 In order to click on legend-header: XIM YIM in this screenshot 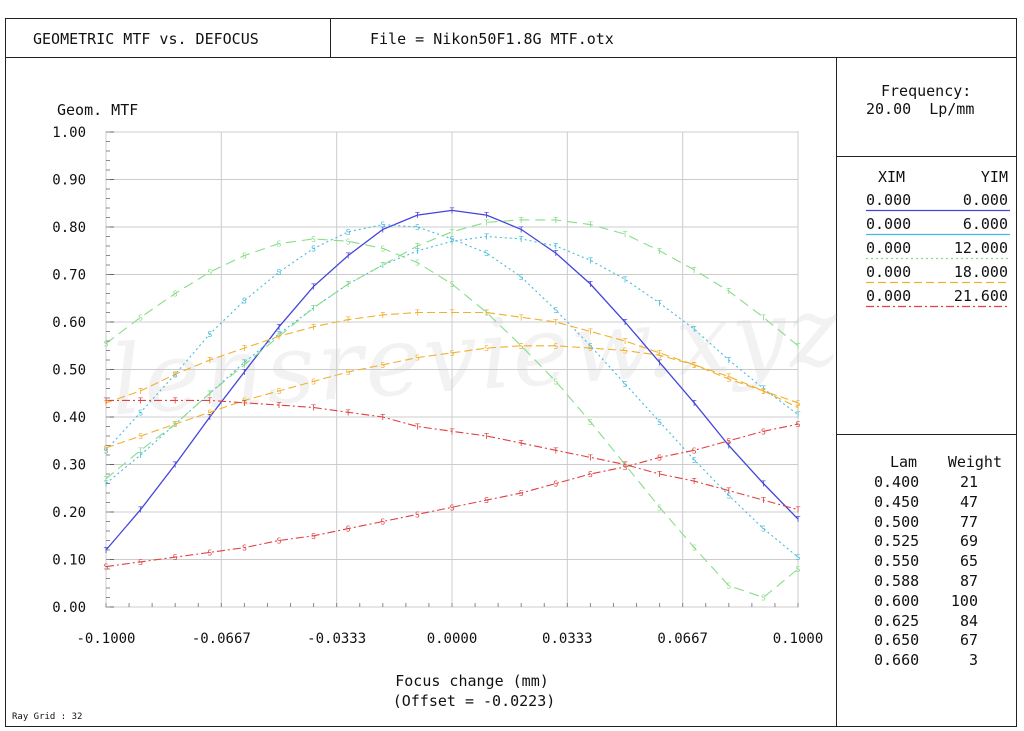, I will do `click(938, 179)`.